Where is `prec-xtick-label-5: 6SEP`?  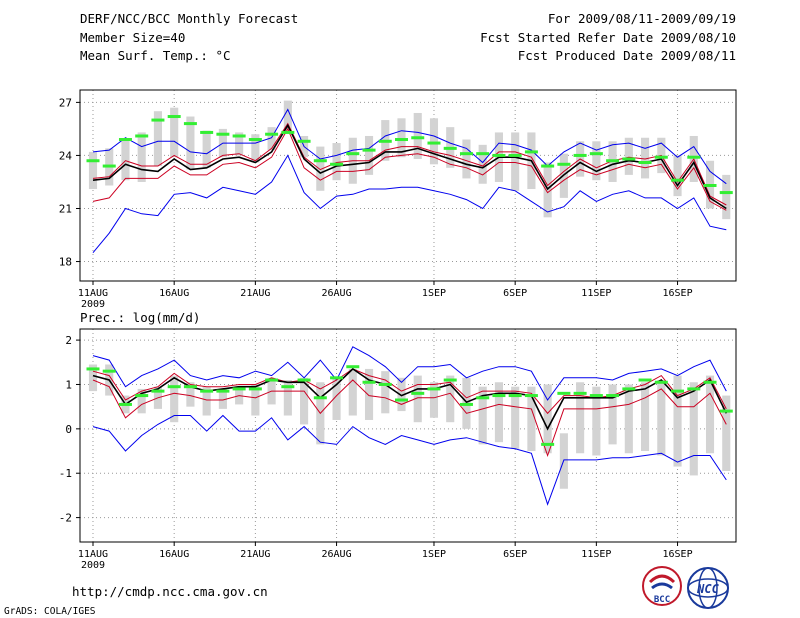 prec-xtick-label-5: 6SEP is located at coordinates (515, 554).